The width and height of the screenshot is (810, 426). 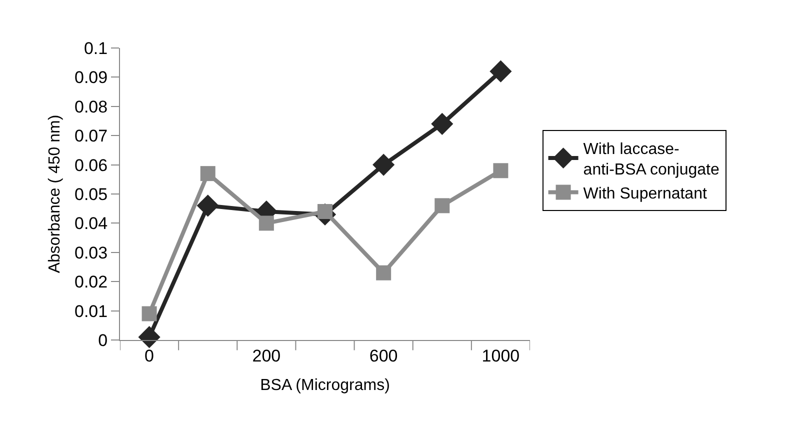 What do you see at coordinates (266, 356) in the screenshot?
I see `x-tick-label: 200` at bounding box center [266, 356].